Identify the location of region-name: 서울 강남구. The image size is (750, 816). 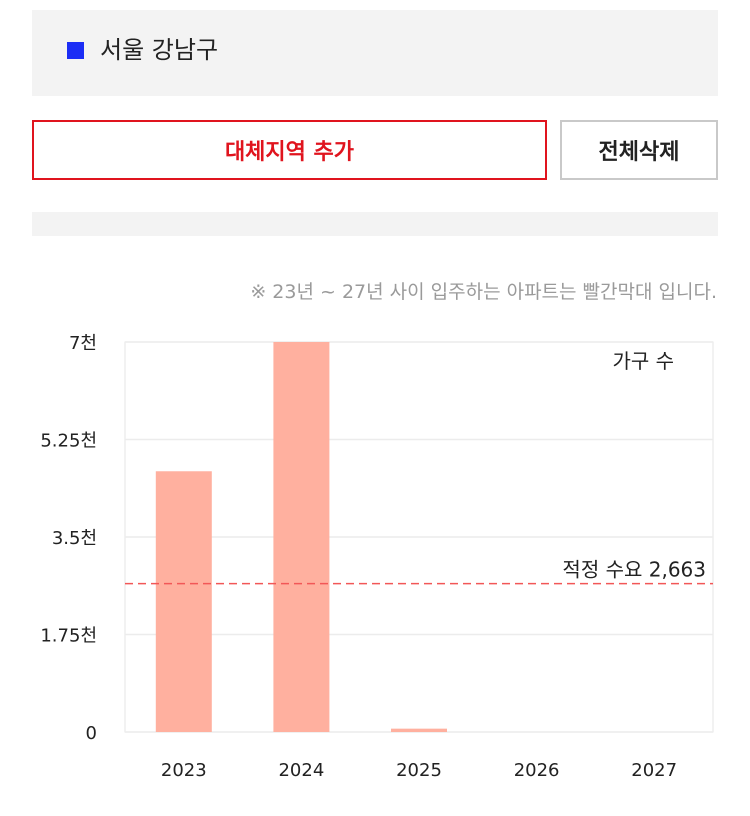
(159, 50).